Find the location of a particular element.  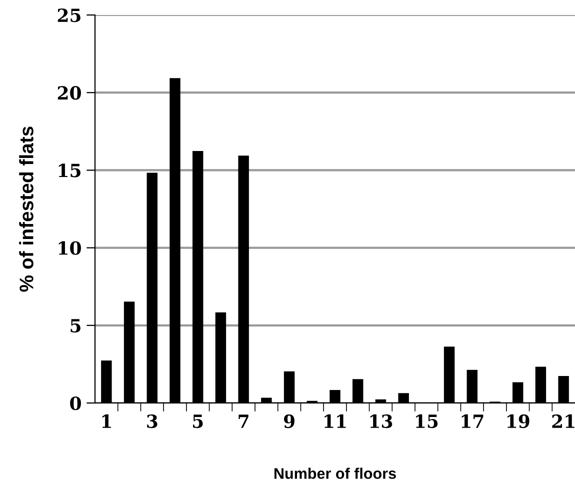

x-tick-label: 21 is located at coordinates (563, 421).